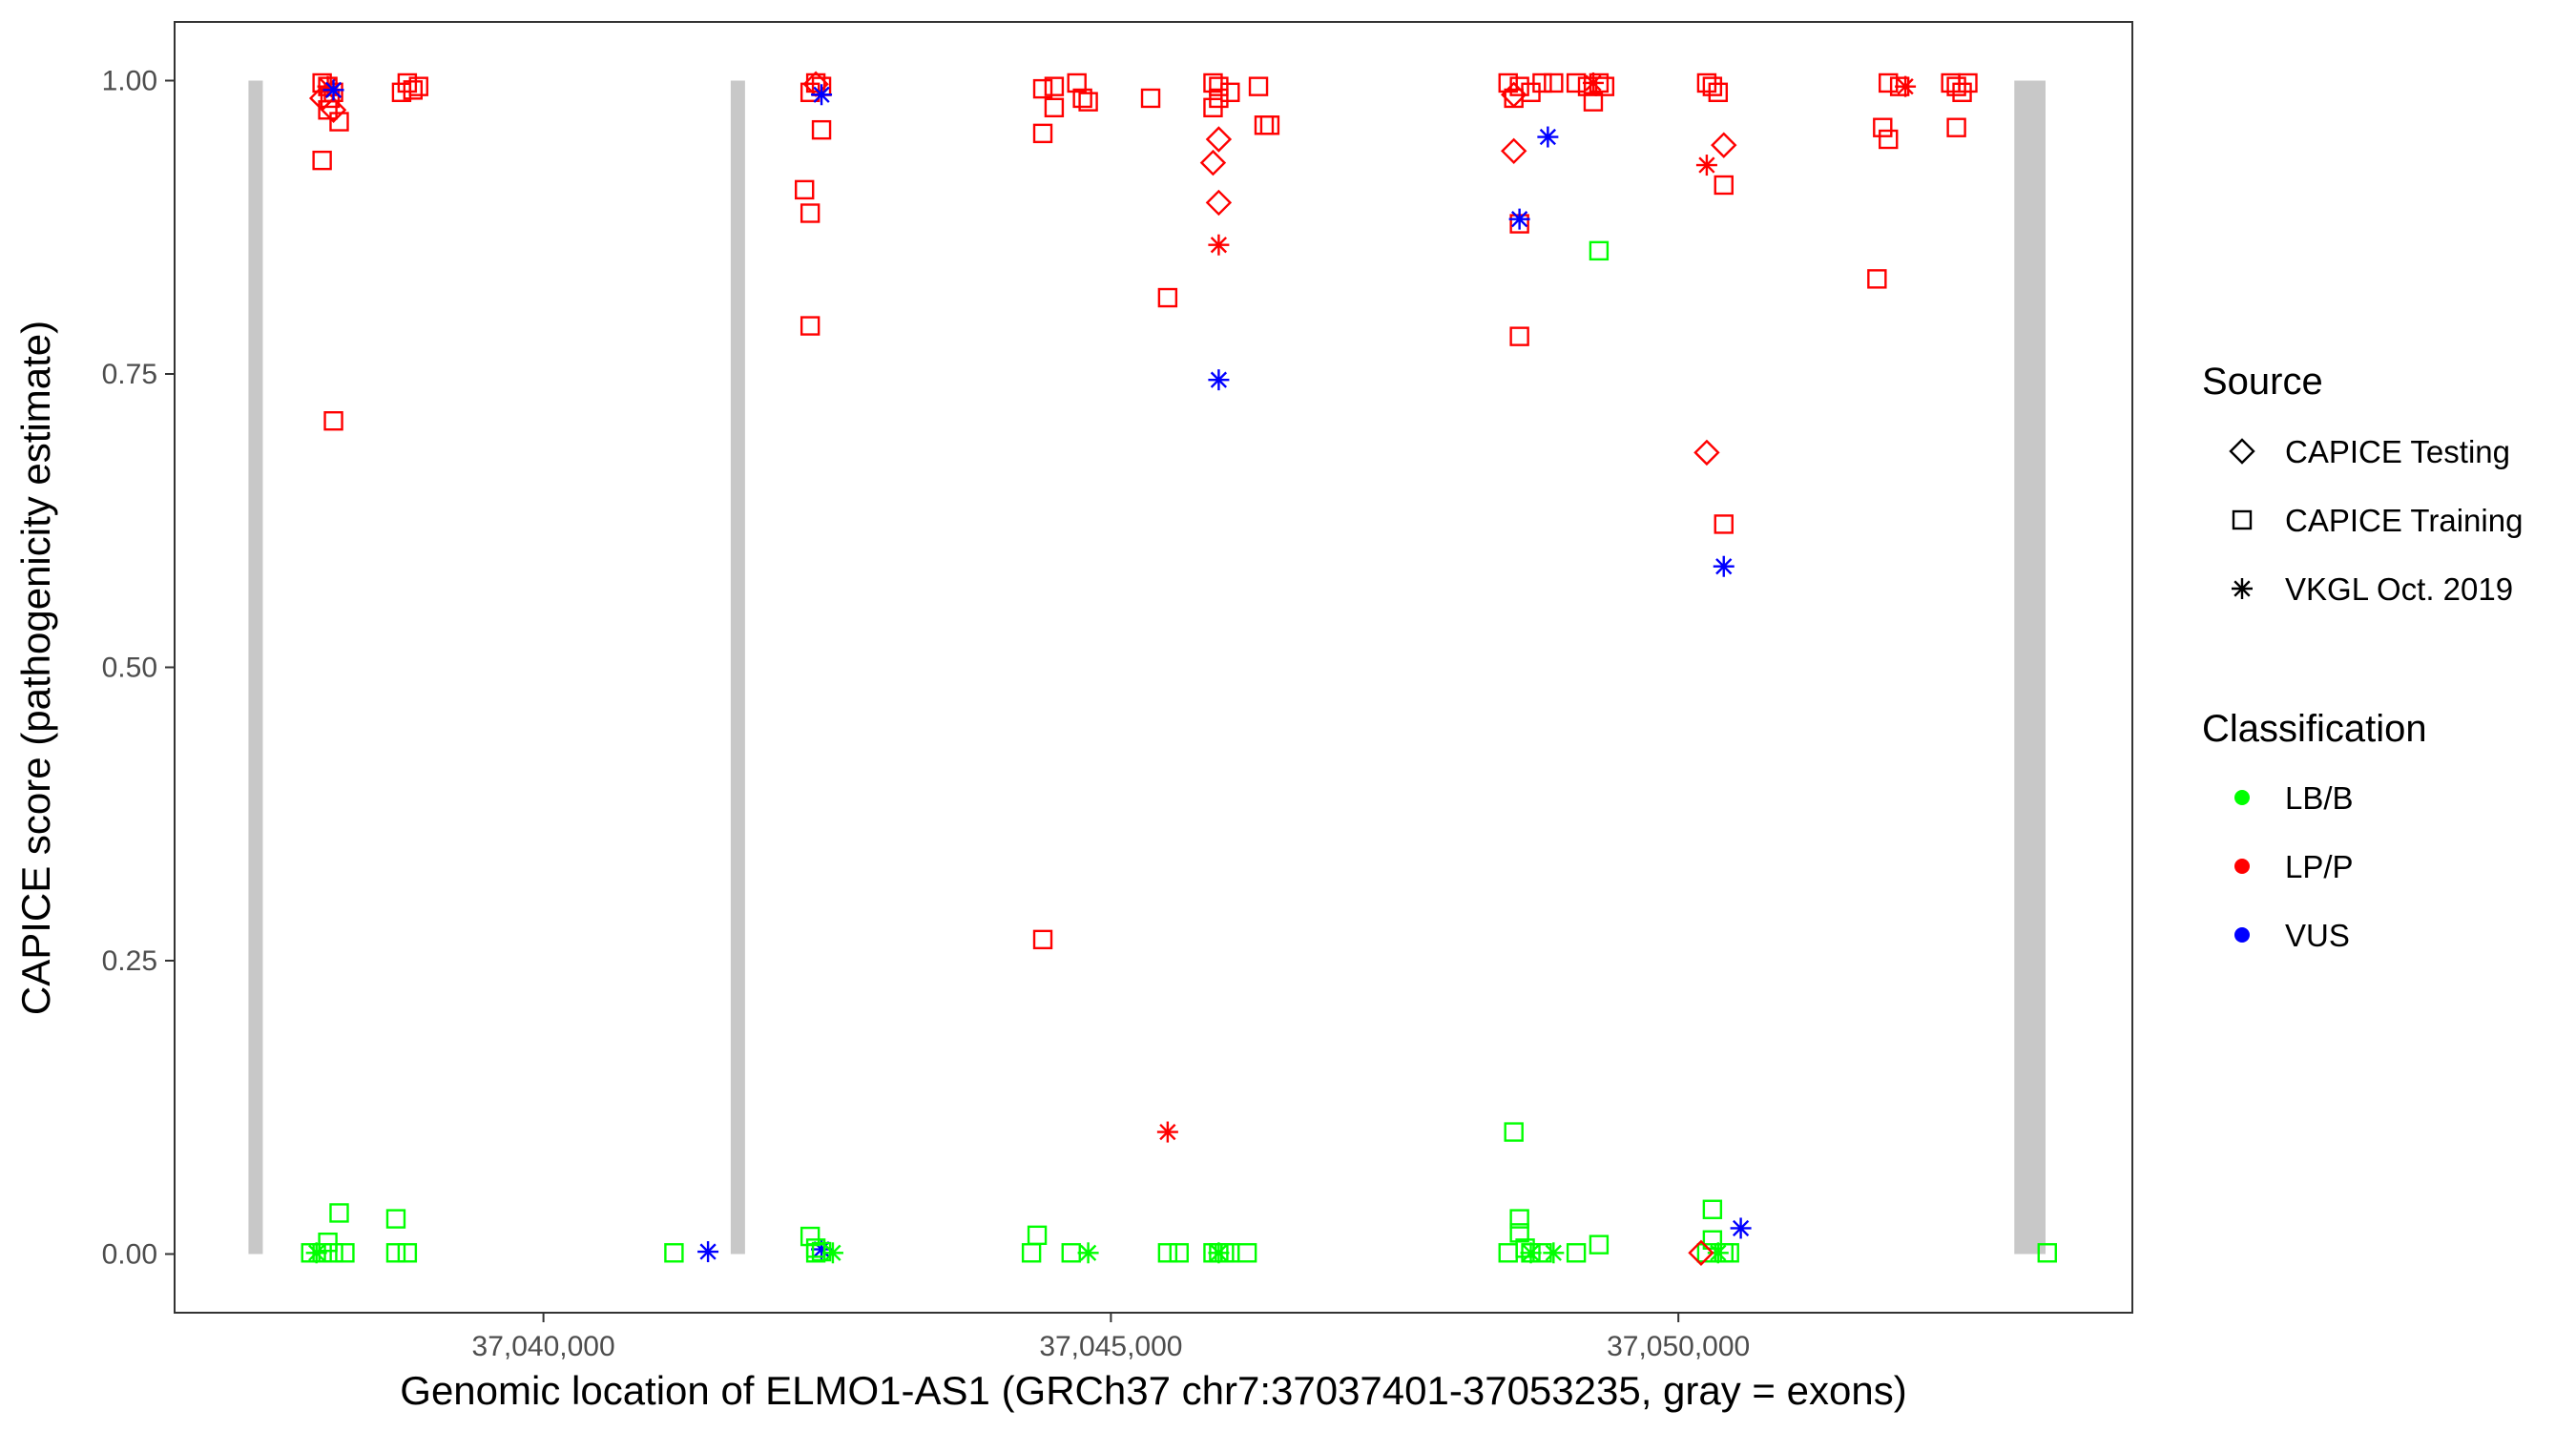  I want to click on legend-classification-title: Classification, so click(2314, 729).